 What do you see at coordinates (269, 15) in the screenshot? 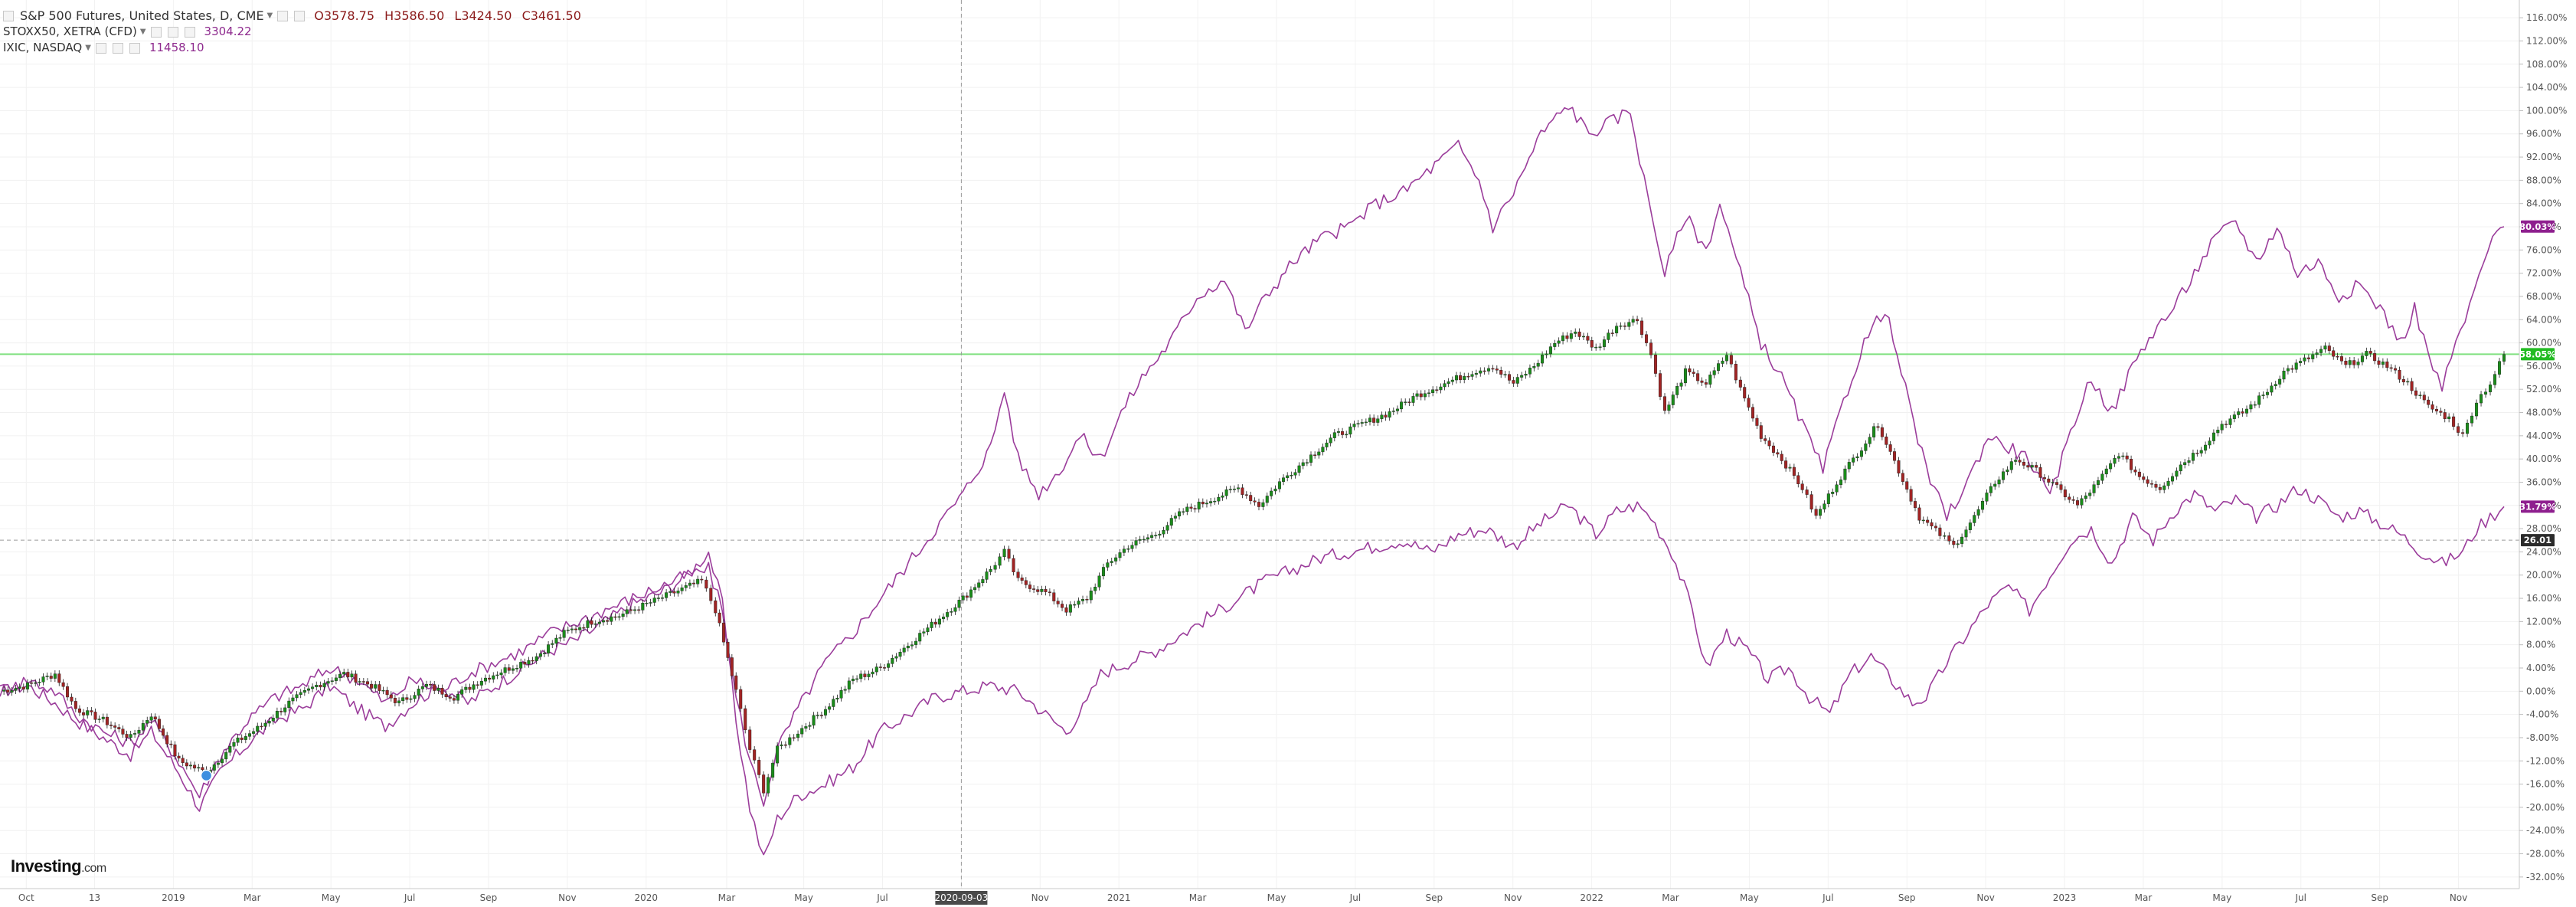
I see `chevron-down-icon: ▼` at bounding box center [269, 15].